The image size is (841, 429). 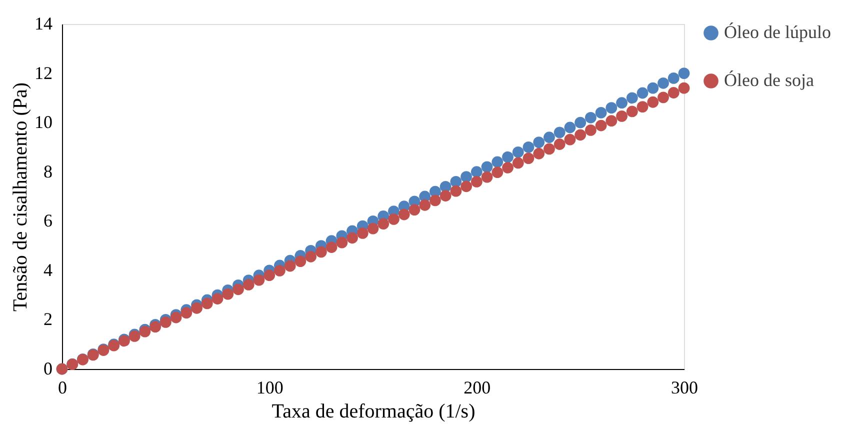 I want to click on x-tick-label: 200, so click(x=477, y=388).